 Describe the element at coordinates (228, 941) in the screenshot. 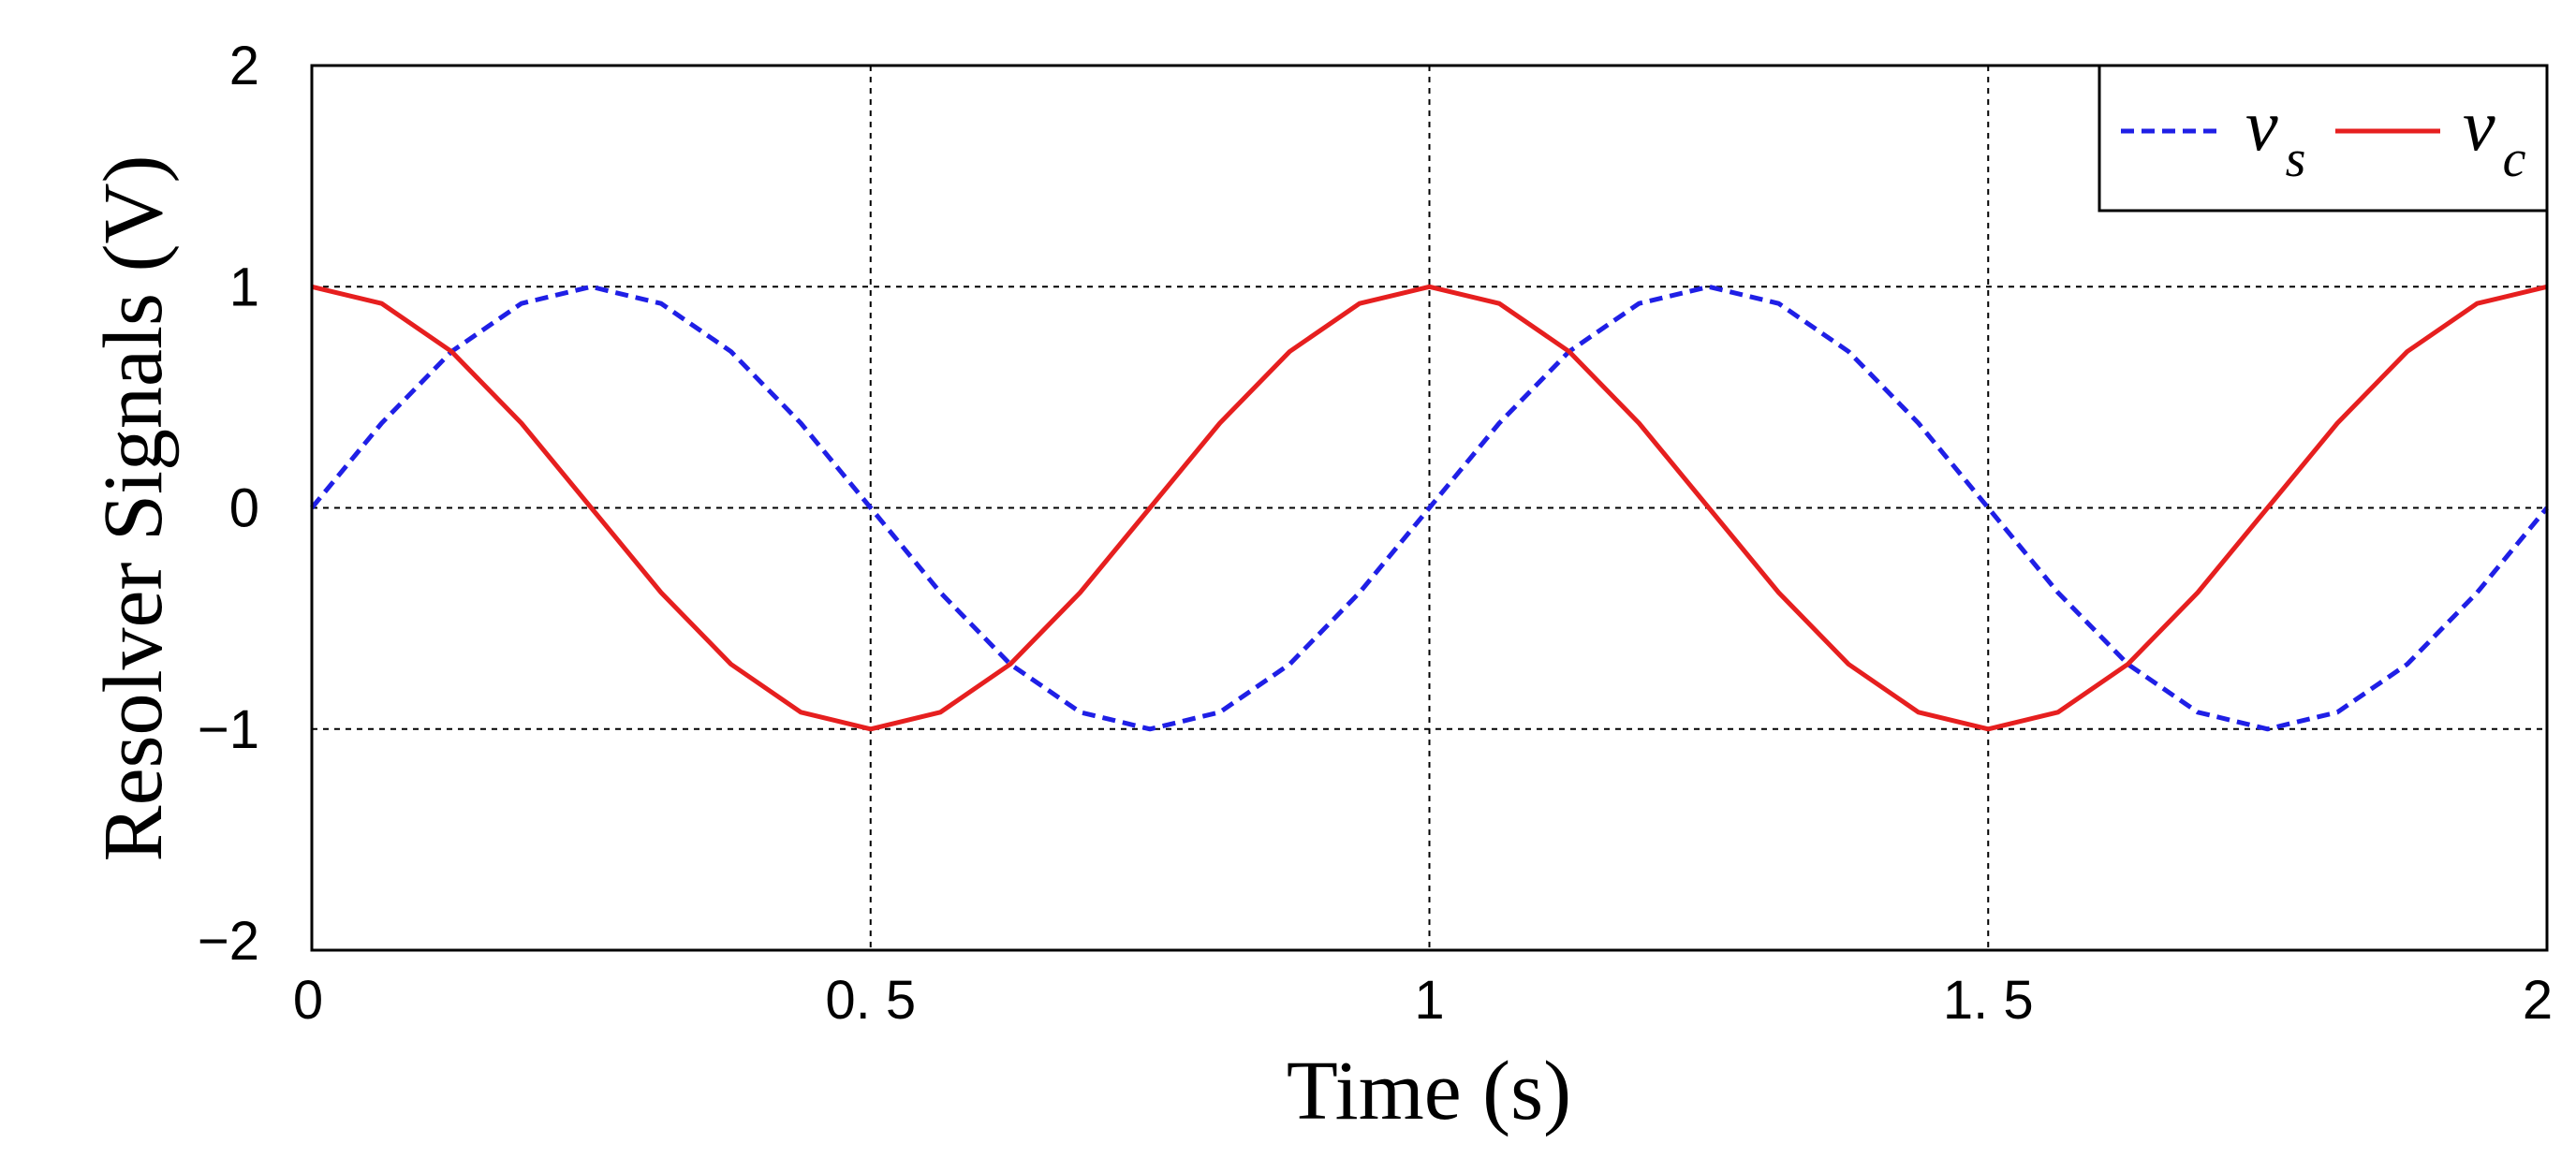

I see `y-tick-label-0: −2` at that location.